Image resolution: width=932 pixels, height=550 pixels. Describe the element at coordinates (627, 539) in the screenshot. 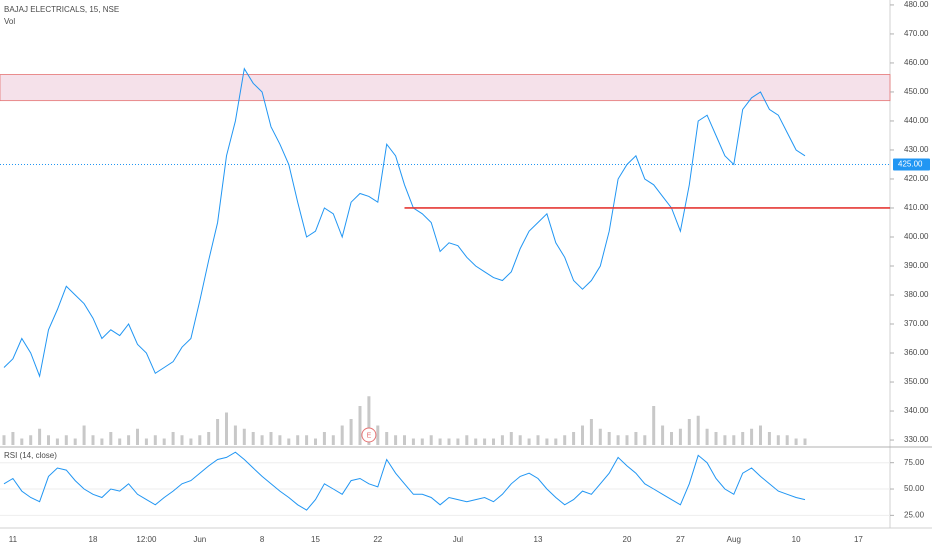

I see `x-tick-label: 20` at that location.